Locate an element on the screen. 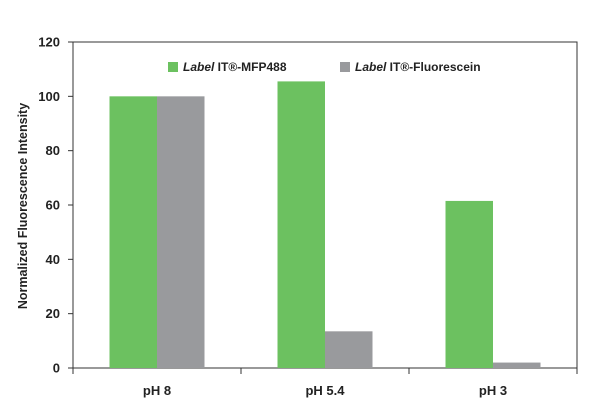 Image resolution: width=600 pixels, height=419 pixels. legend-swatch-fluorescein is located at coordinates (345, 67).